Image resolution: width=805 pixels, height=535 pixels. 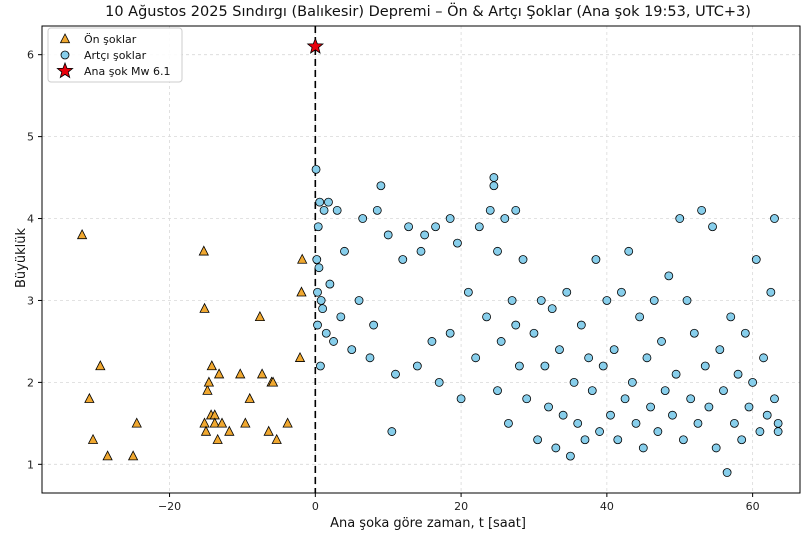 I want to click on x-tick-label: 20, so click(x=461, y=506).